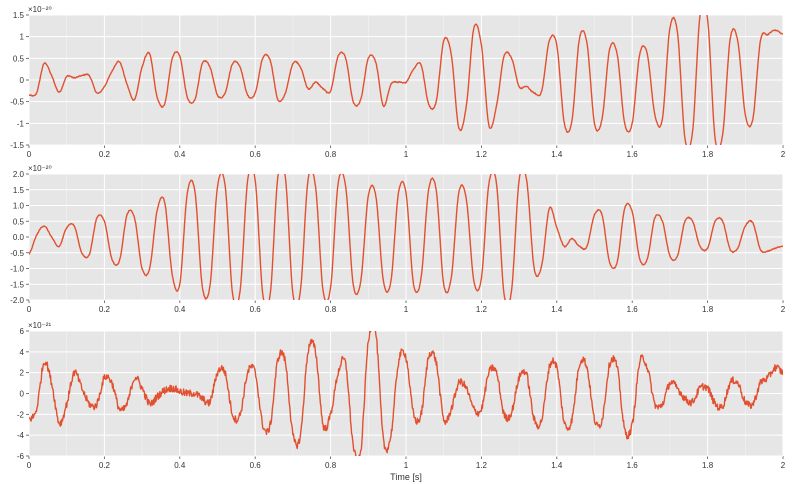 Image resolution: width=800 pixels, height=484 pixels. What do you see at coordinates (22, 352) in the screenshot?
I see `y-tick-label: 4` at bounding box center [22, 352].